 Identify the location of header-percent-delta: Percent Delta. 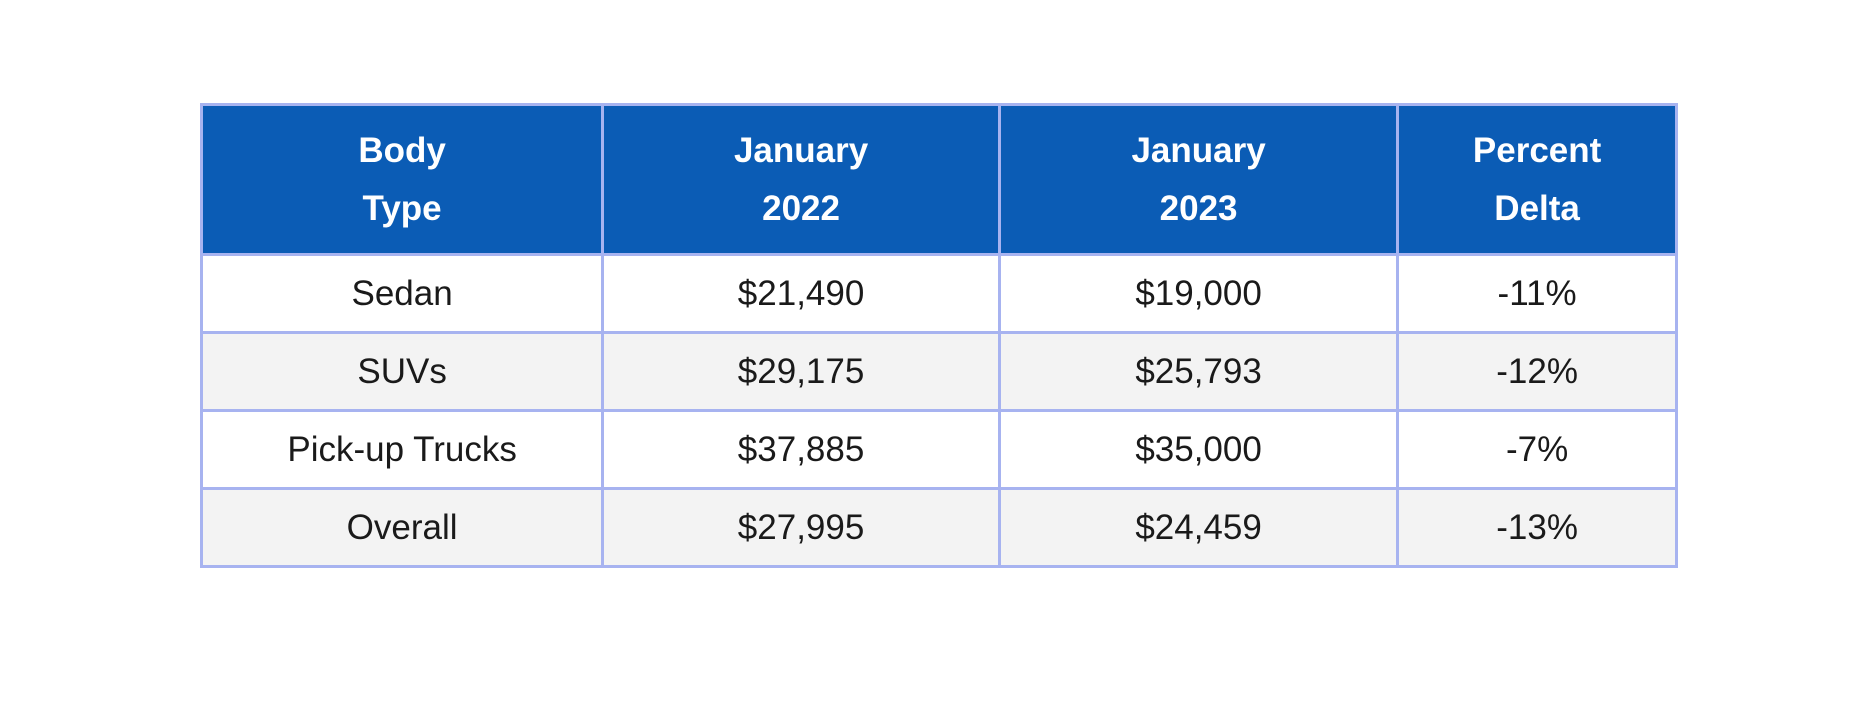
(1537, 179).